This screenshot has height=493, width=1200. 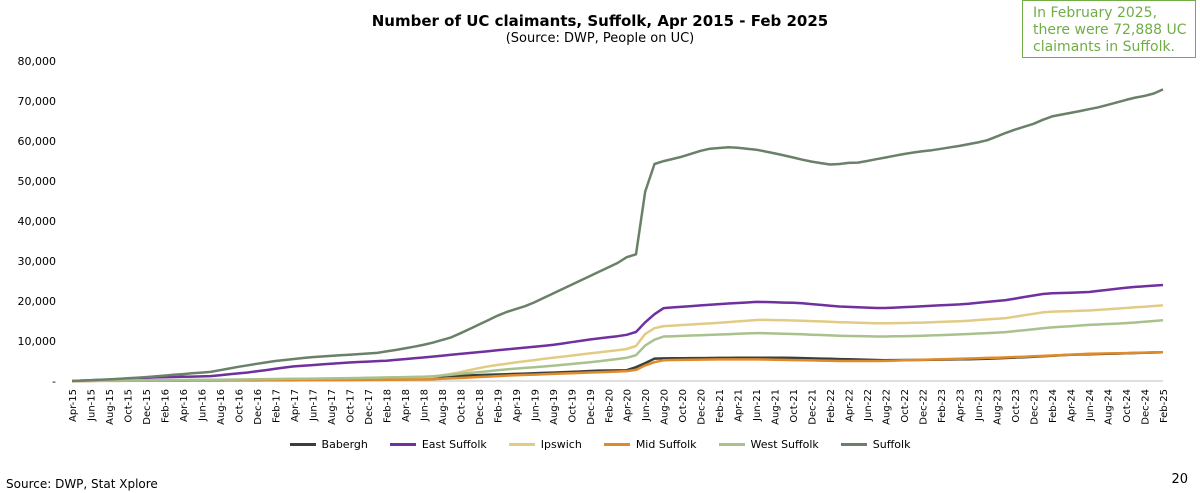 What do you see at coordinates (1146, 407) in the screenshot?
I see `x-tick-label: Dec-24` at bounding box center [1146, 407].